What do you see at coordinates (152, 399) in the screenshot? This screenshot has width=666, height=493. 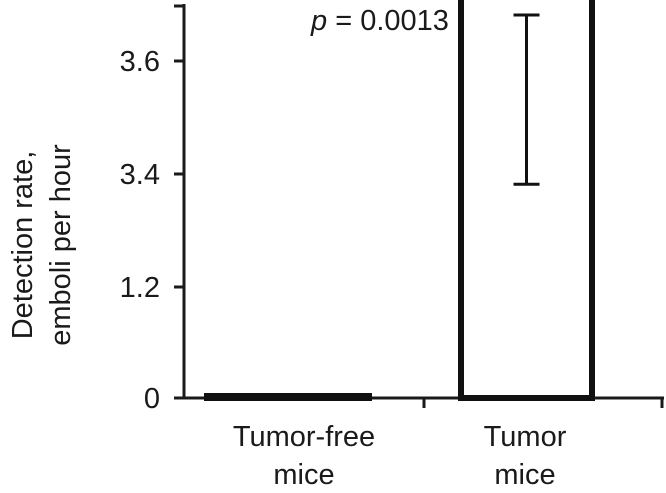 I see `y-tick-label: 0` at bounding box center [152, 399].